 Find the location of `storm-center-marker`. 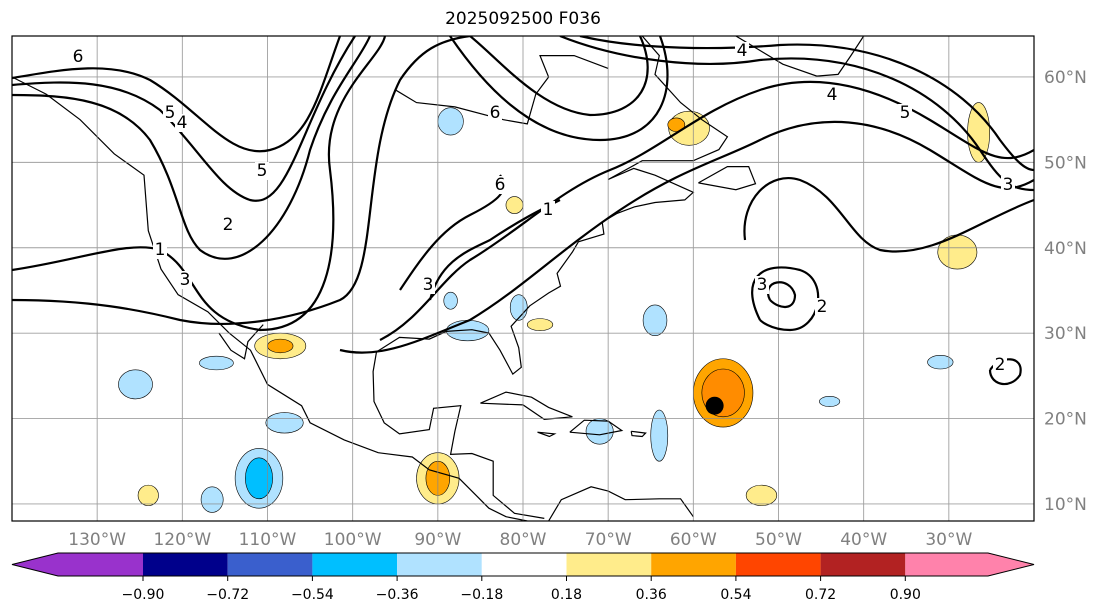

storm-center-marker is located at coordinates (714, 405).